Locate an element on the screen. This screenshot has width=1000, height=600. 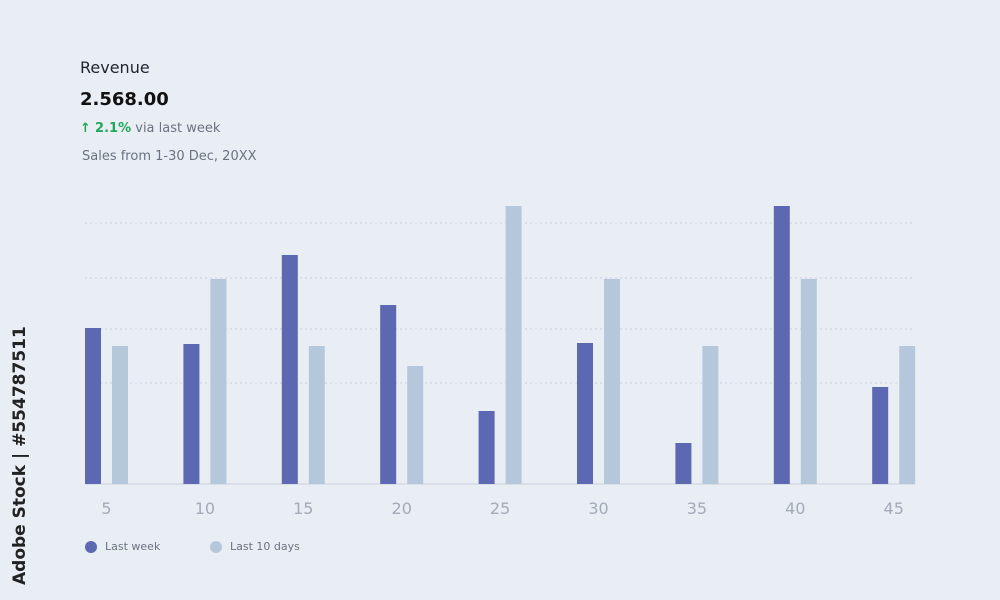
change-indicator: ↑ 2.1% via last week is located at coordinates (150, 128).